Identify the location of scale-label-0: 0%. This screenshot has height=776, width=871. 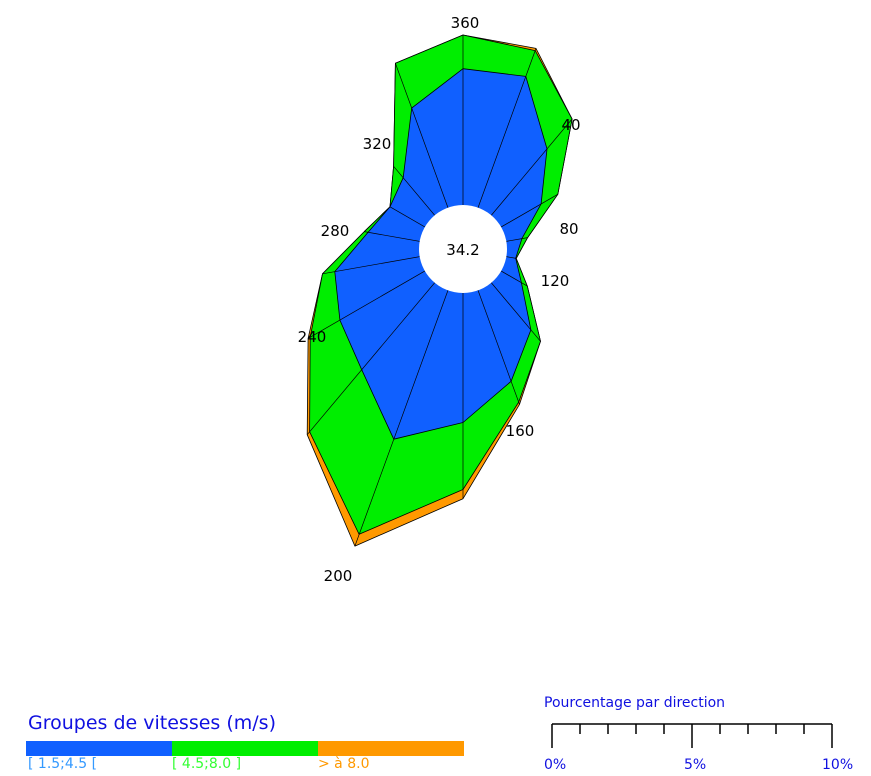
(555, 765).